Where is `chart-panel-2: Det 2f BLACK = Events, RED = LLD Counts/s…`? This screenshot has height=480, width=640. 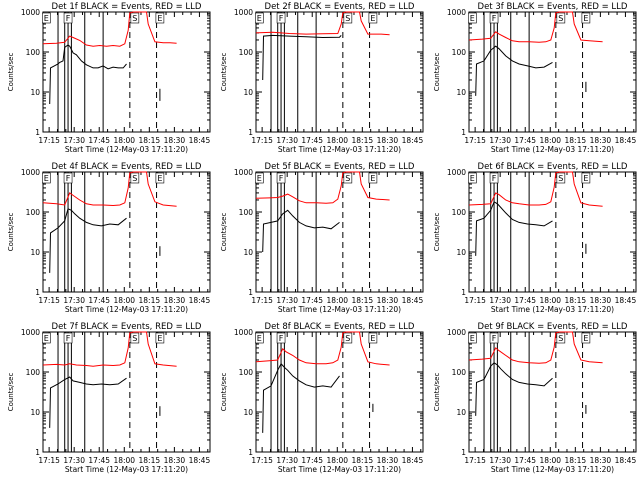 chart-panel-2: Det 2f BLACK = Events, RED = LLD Counts/s… is located at coordinates (322, 78).